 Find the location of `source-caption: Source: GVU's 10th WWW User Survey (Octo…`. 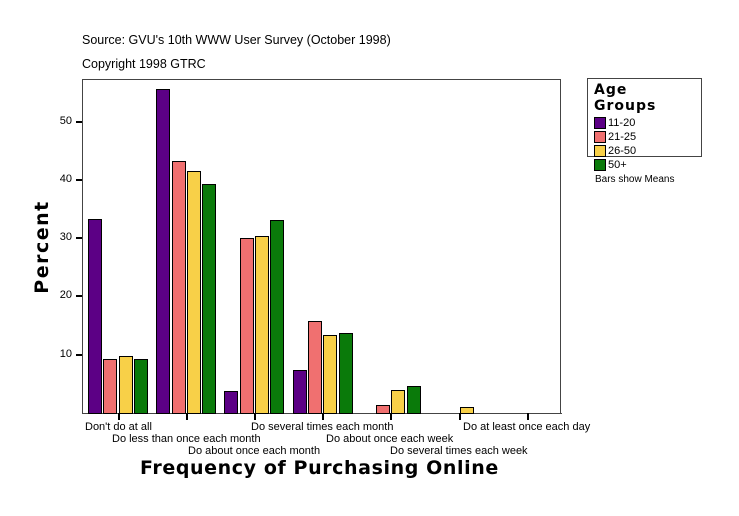

source-caption: Source: GVU's 10th WWW User Survey (Octo… is located at coordinates (236, 40).